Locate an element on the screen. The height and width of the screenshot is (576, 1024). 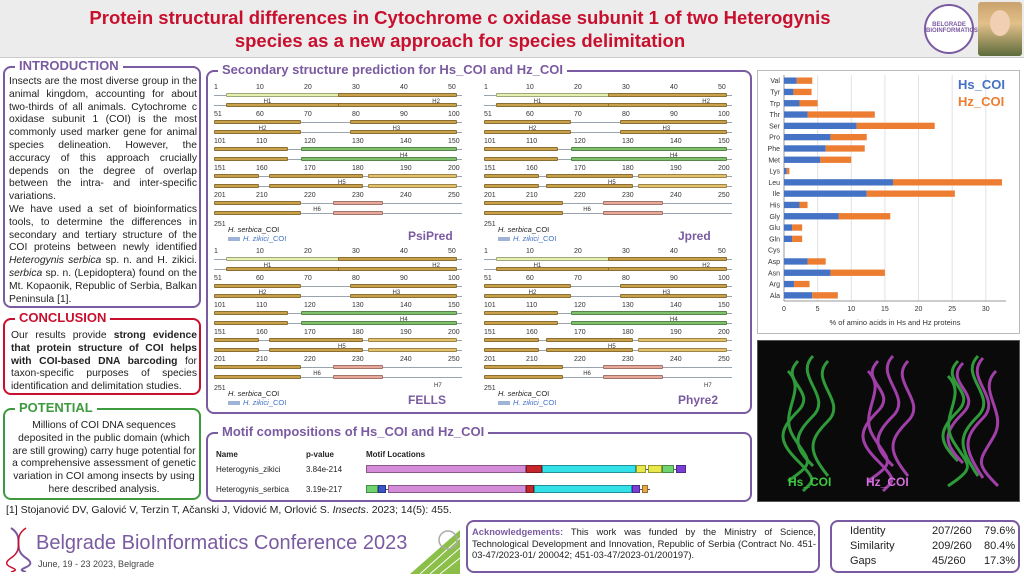
introduction-heading: INTRODUCTION is located at coordinates (69, 65).